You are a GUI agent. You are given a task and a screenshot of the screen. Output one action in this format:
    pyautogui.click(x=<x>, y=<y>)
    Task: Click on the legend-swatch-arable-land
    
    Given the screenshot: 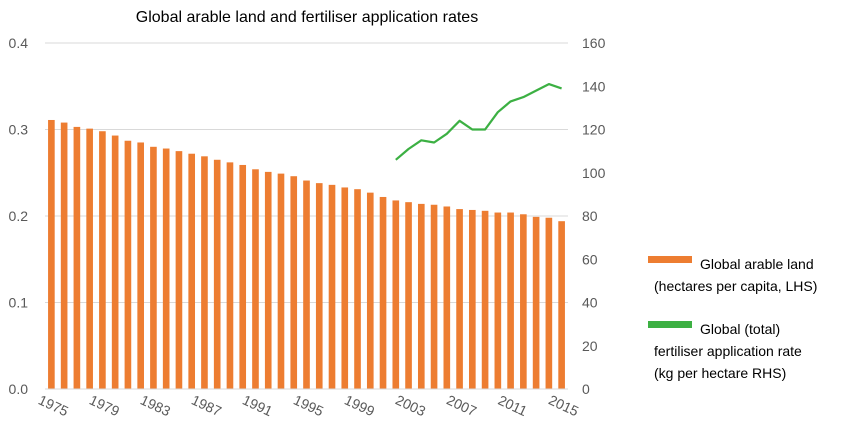 What is the action you would take?
    pyautogui.click(x=670, y=259)
    